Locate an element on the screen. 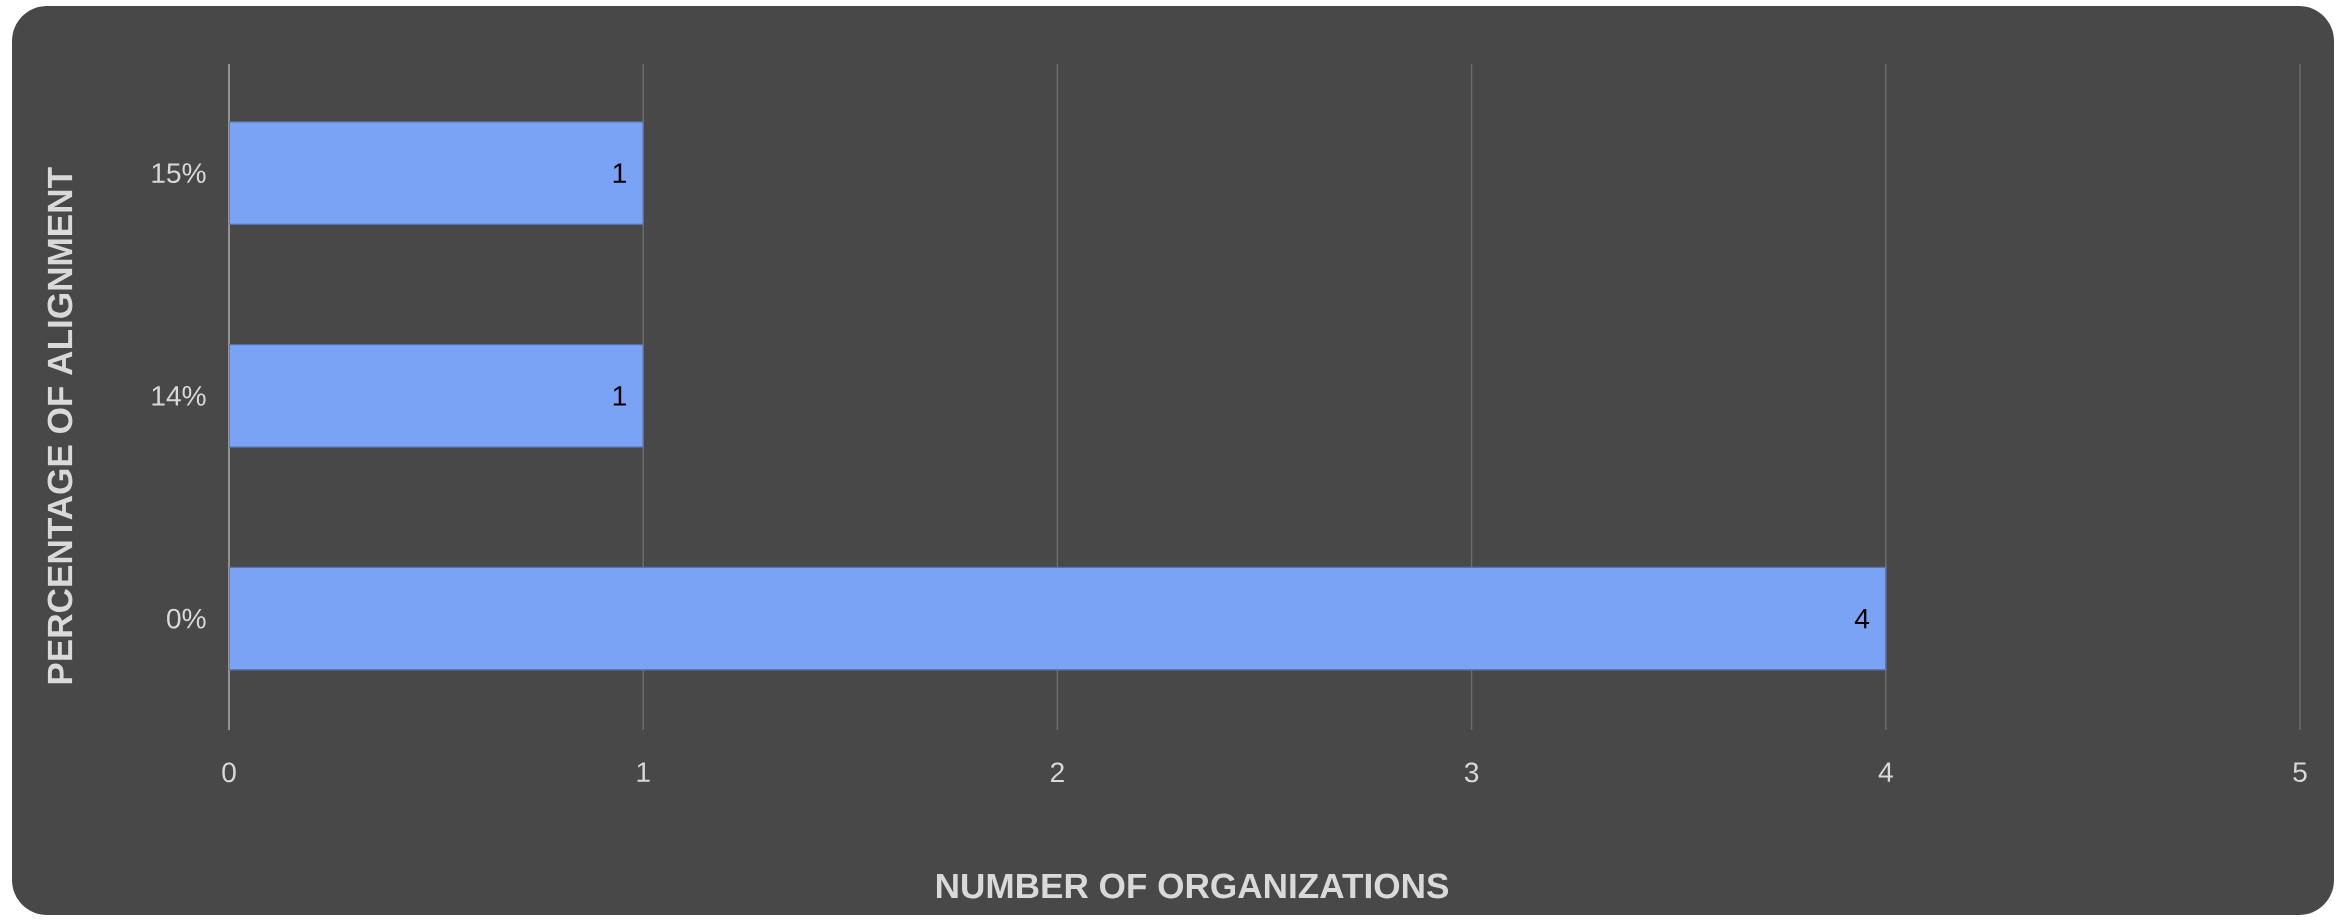 Image resolution: width=2346 pixels, height=921 pixels. x-tick-label: 5 is located at coordinates (2300, 772).